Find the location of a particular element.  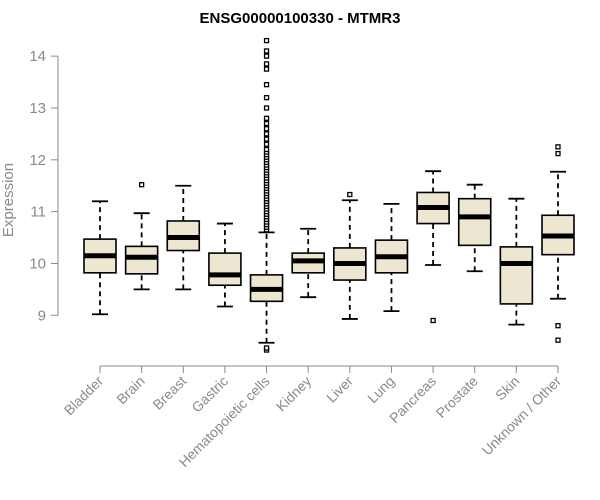

y-tick-label: 14 is located at coordinates (37, 56).